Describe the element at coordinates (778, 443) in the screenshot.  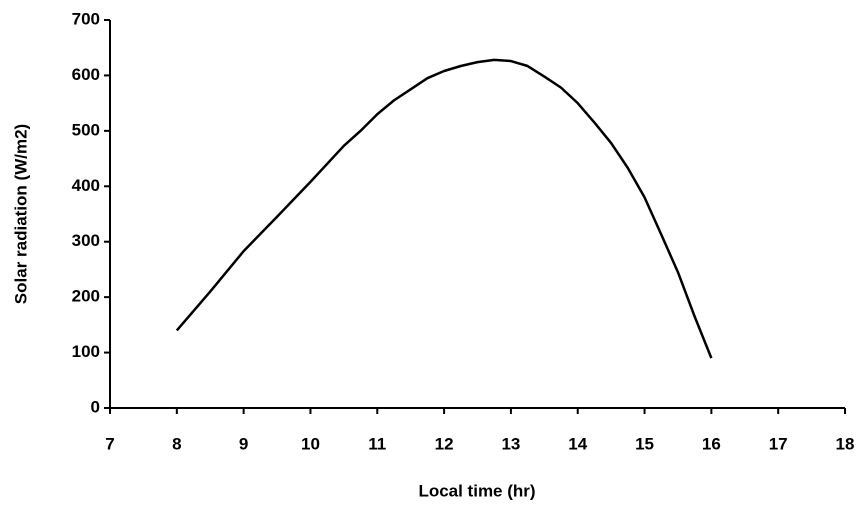
I see `x-tick-label: 17` at that location.